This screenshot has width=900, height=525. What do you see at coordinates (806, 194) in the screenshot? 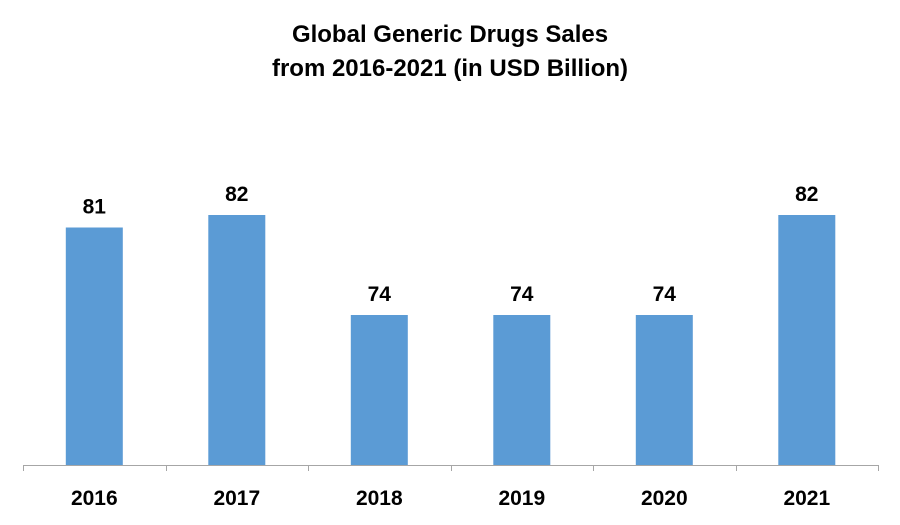
I see `data-label-2021: 82` at bounding box center [806, 194].